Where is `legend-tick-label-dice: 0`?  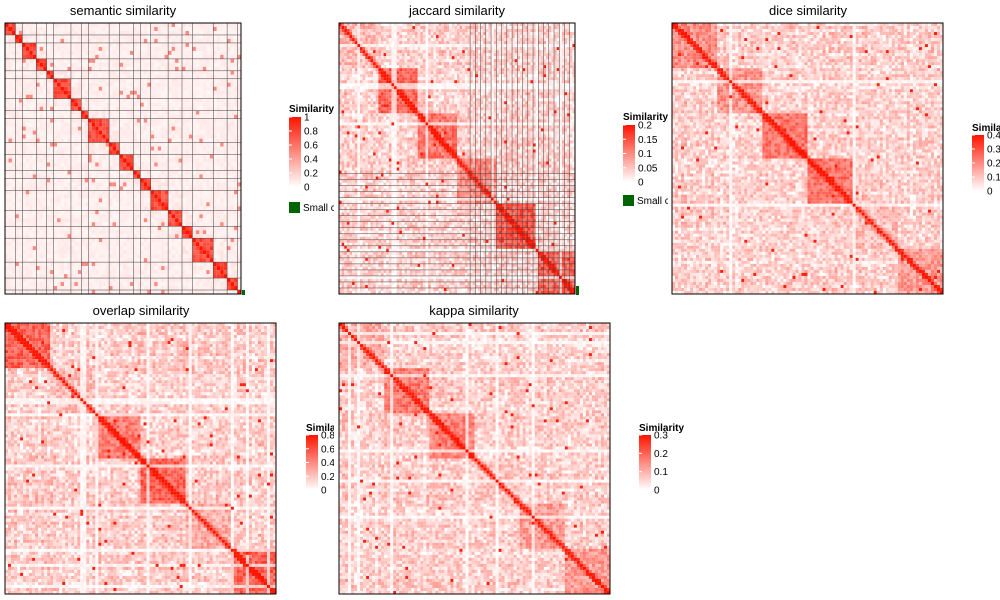 legend-tick-label-dice: 0 is located at coordinates (990, 192).